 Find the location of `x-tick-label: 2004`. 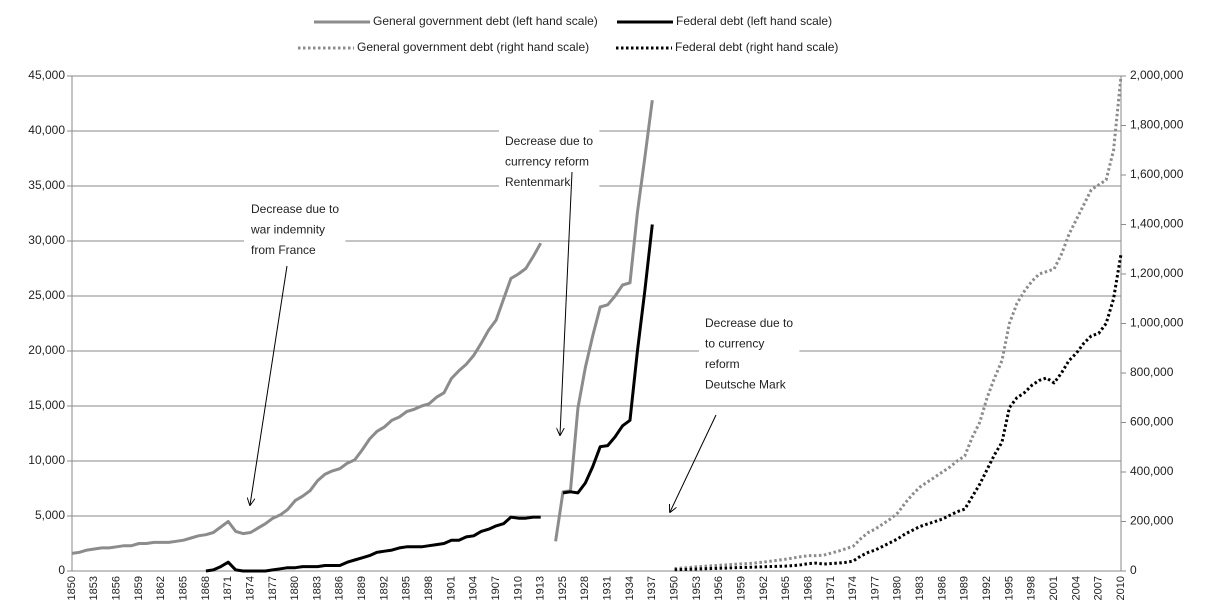

x-tick-label: 2004 is located at coordinates (1076, 588).